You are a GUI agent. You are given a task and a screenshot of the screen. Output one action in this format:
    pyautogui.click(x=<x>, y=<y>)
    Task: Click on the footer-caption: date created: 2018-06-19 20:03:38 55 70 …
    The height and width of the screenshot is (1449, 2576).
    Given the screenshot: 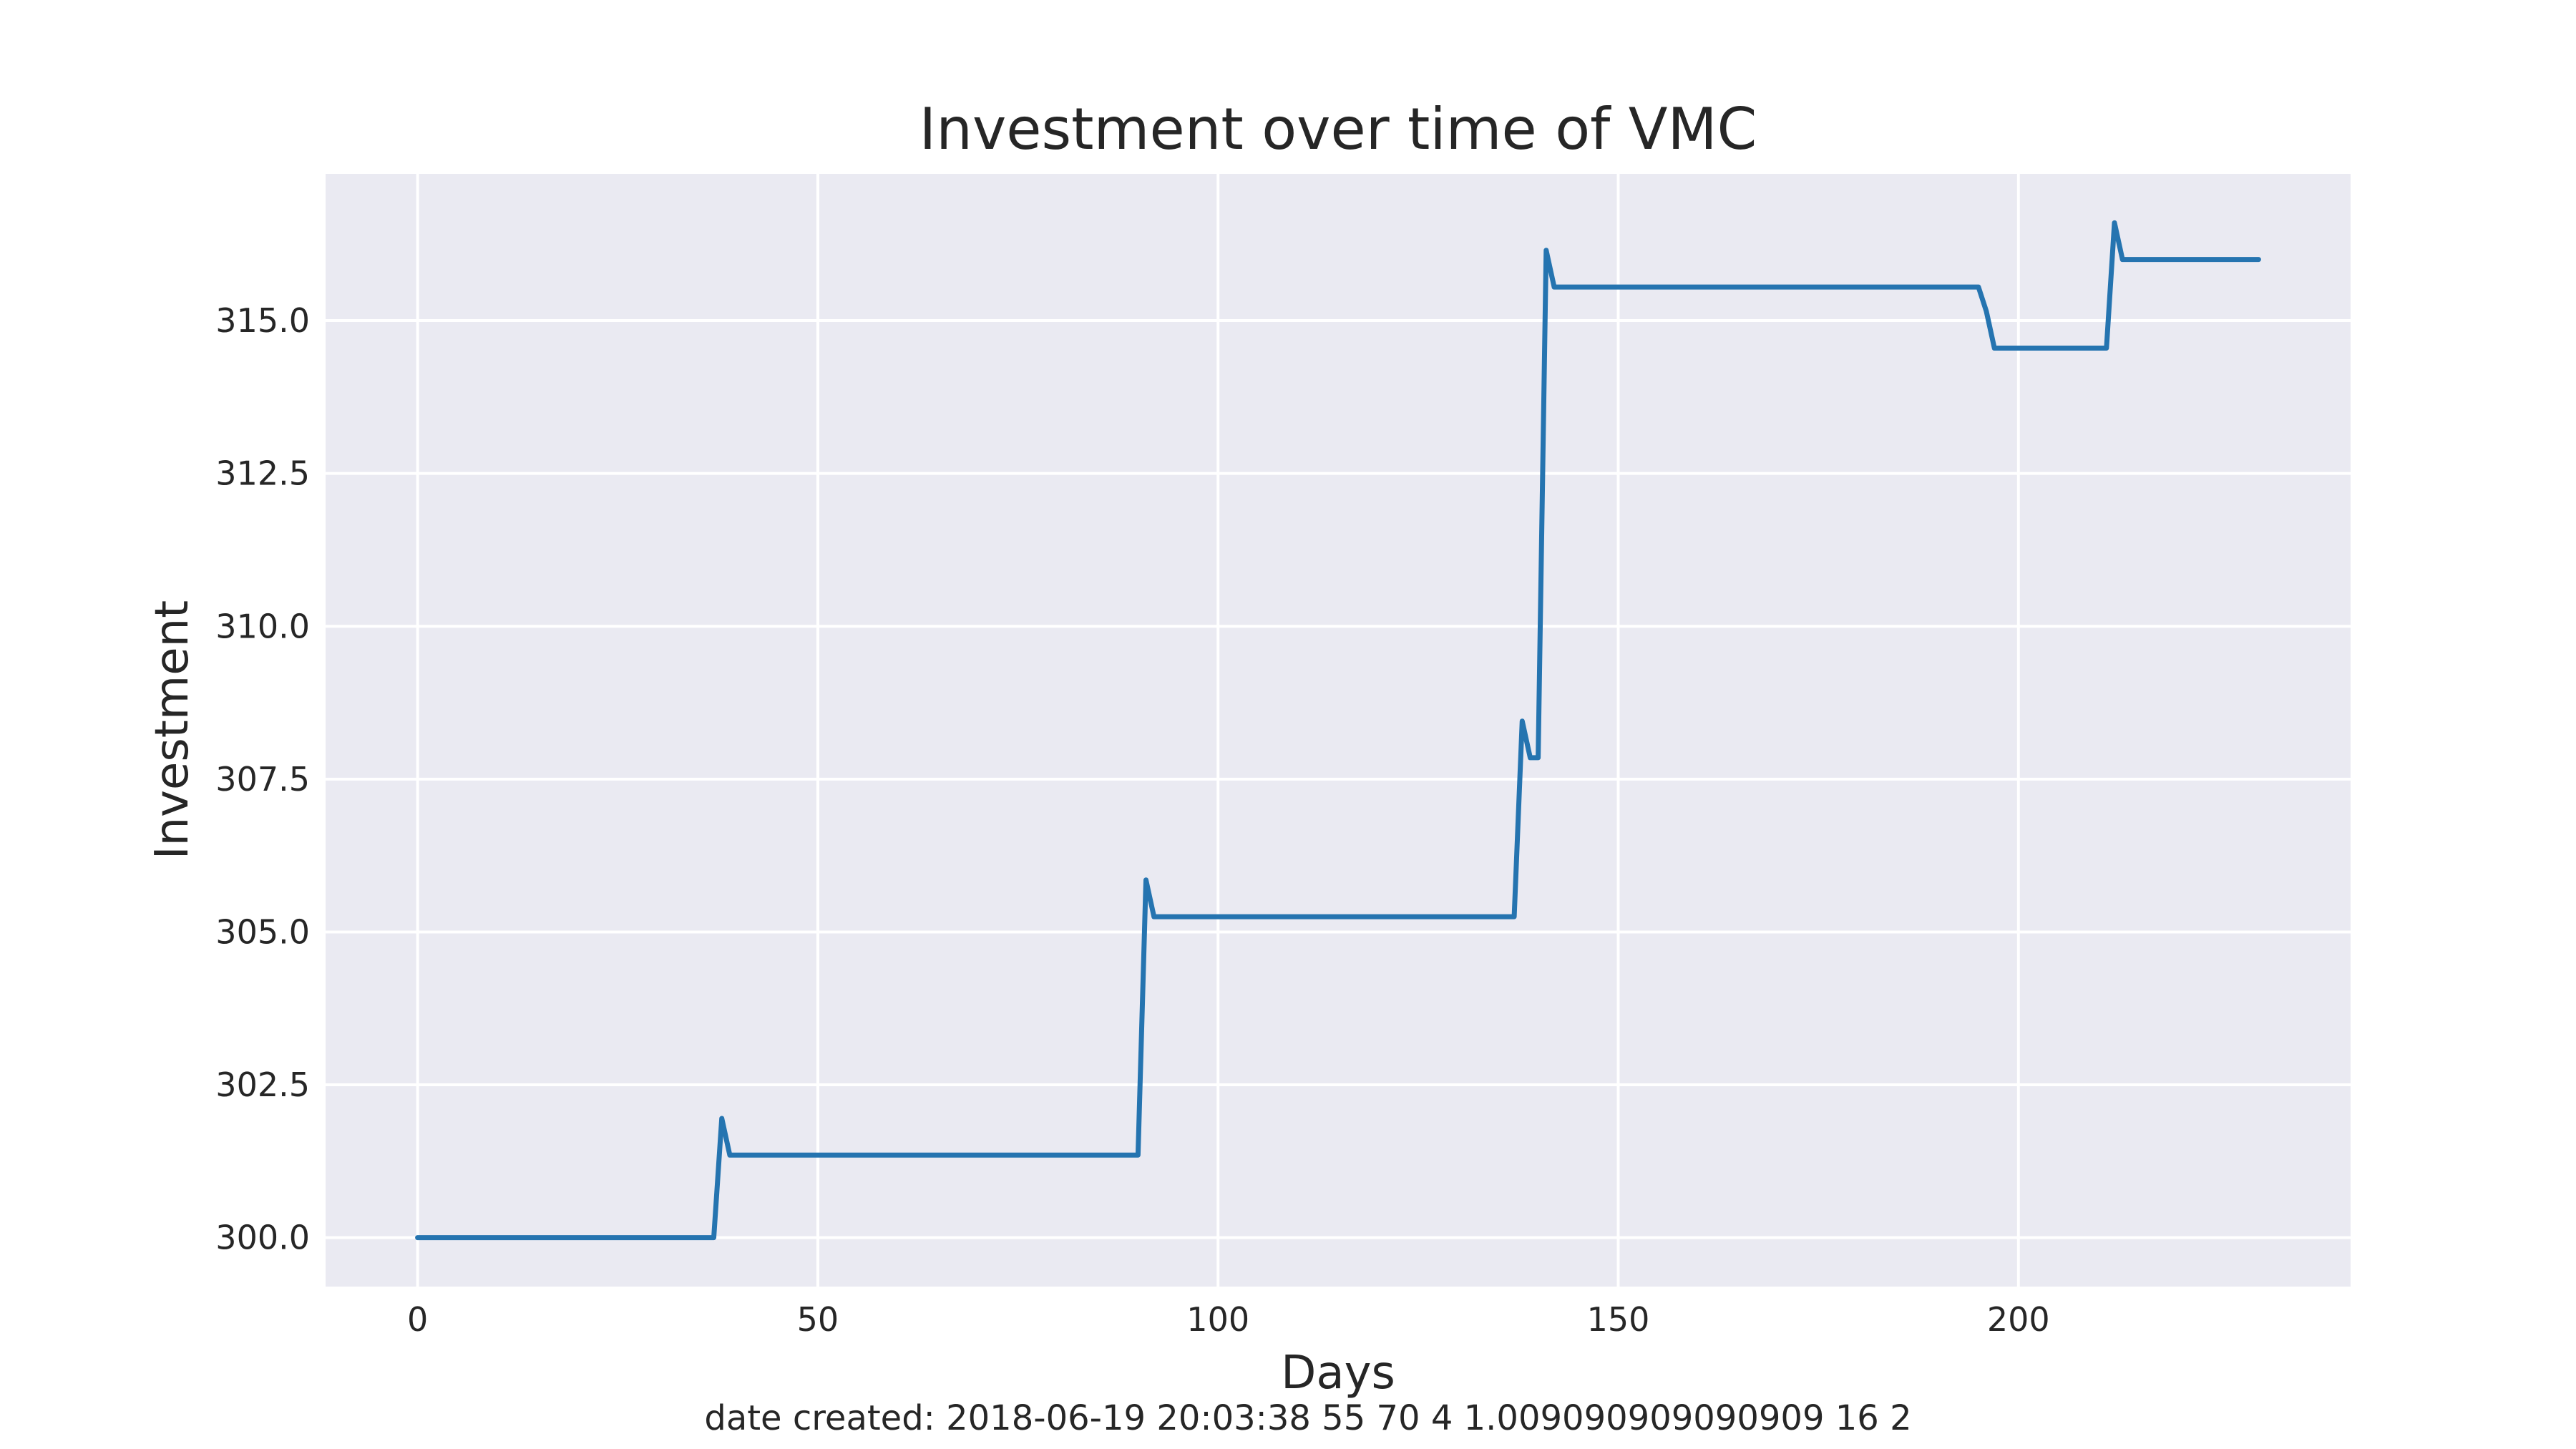 What is the action you would take?
    pyautogui.click(x=1307, y=1418)
    